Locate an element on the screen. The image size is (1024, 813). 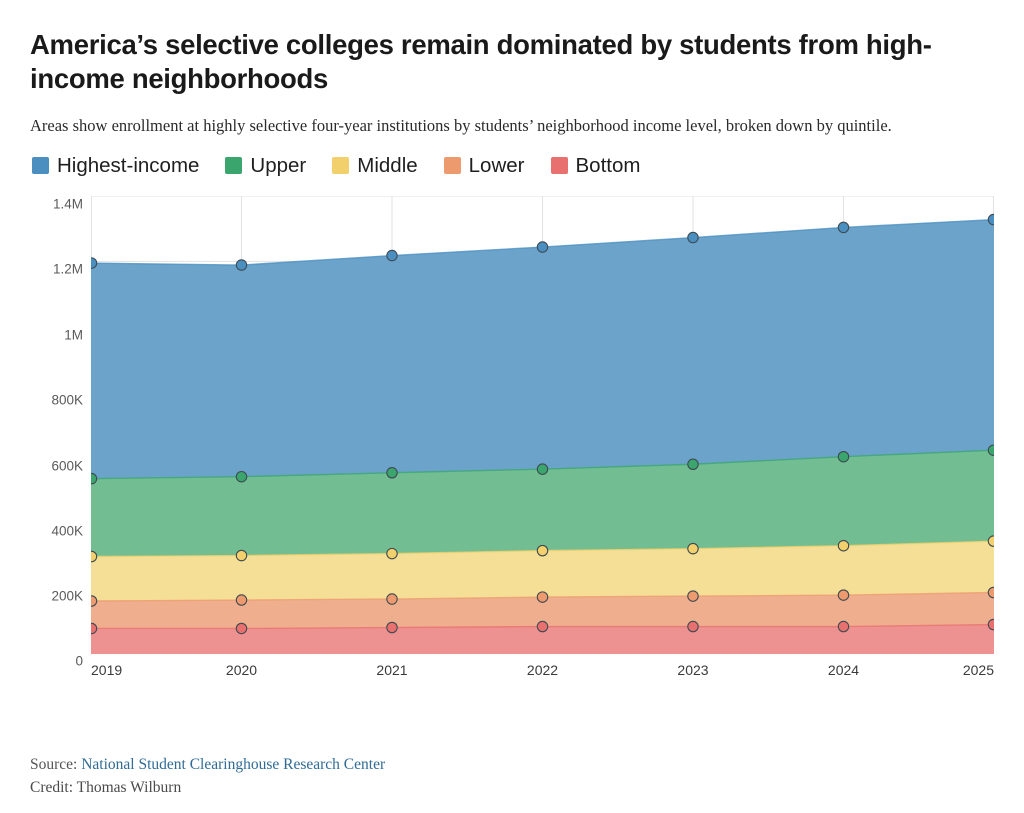
legend-item-bottom: Bottom is located at coordinates (595, 165).